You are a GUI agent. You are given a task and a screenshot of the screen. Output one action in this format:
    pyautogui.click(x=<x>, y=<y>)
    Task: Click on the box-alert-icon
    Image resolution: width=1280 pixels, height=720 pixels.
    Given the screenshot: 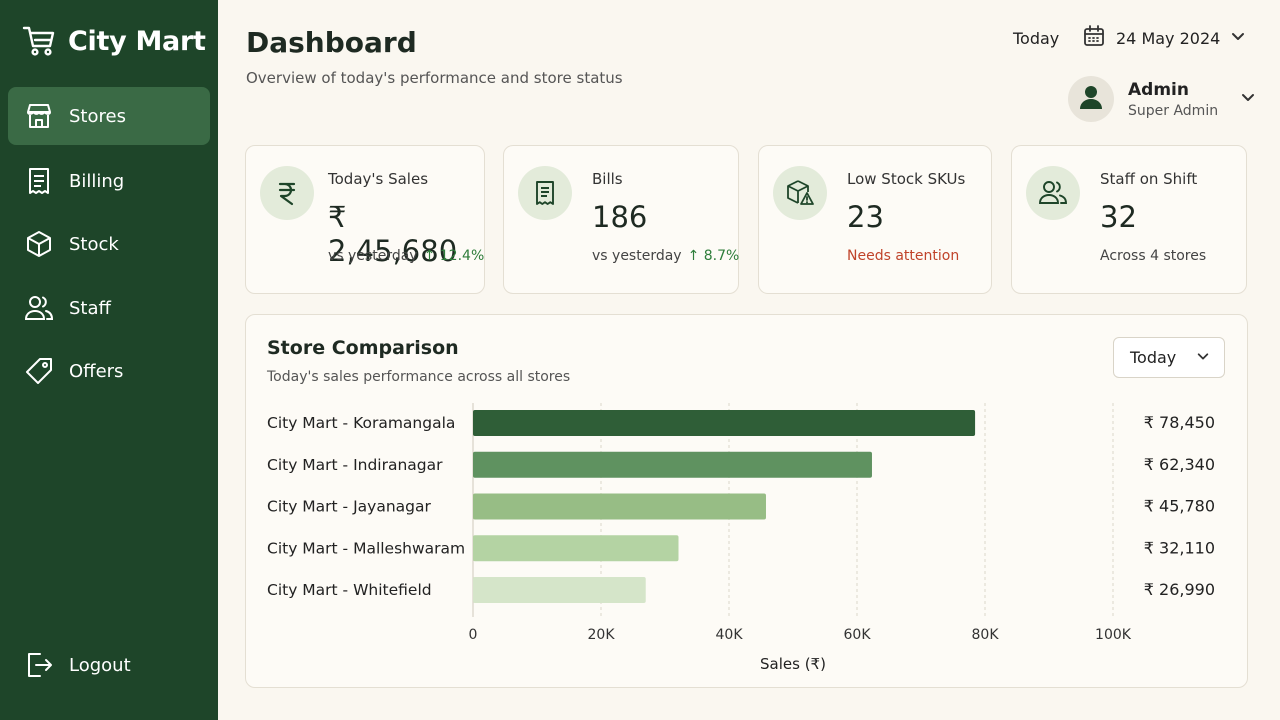 What is the action you would take?
    pyautogui.click(x=800, y=193)
    